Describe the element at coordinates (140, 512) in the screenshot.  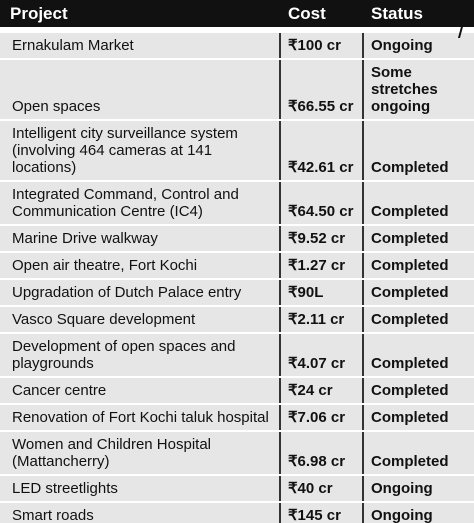
I see `project-cell: Smart roads` at that location.